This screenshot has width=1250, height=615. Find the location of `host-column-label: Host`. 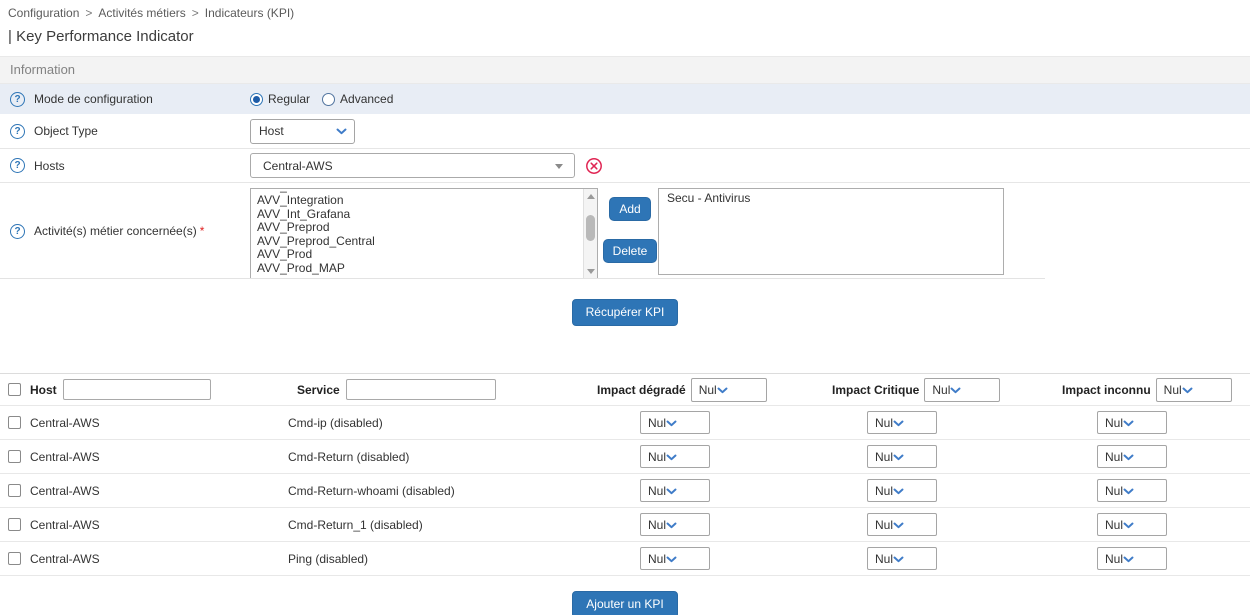

host-column-label: Host is located at coordinates (43, 389).